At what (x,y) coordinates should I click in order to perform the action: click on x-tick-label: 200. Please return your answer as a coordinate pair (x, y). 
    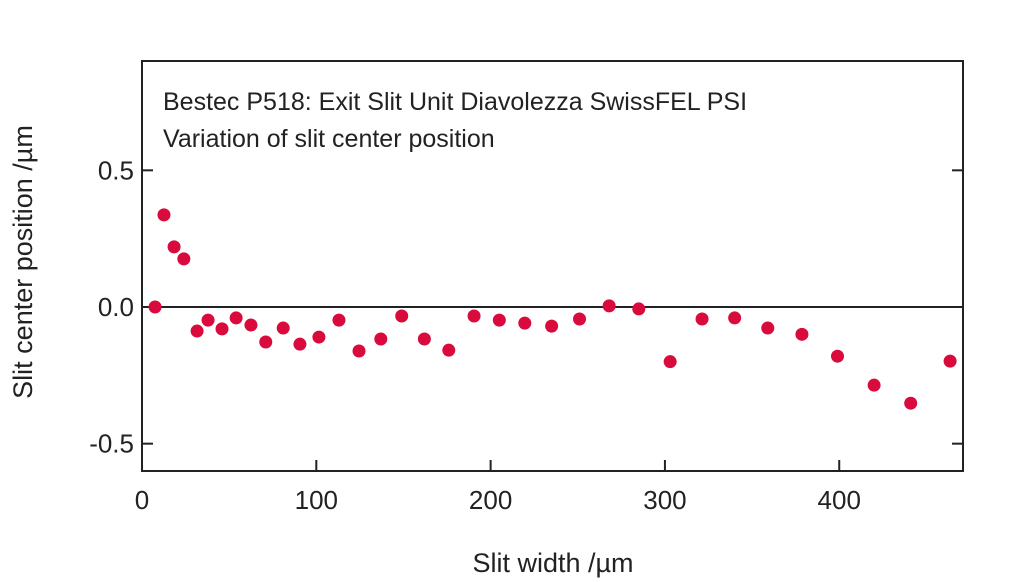
    Looking at the image, I should click on (490, 500).